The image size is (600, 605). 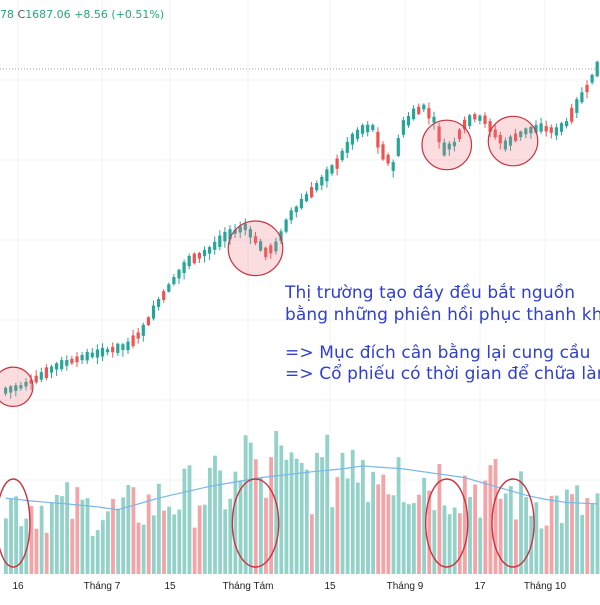 What do you see at coordinates (102, 586) in the screenshot?
I see `x-tick-label-1: Tháng 7` at bounding box center [102, 586].